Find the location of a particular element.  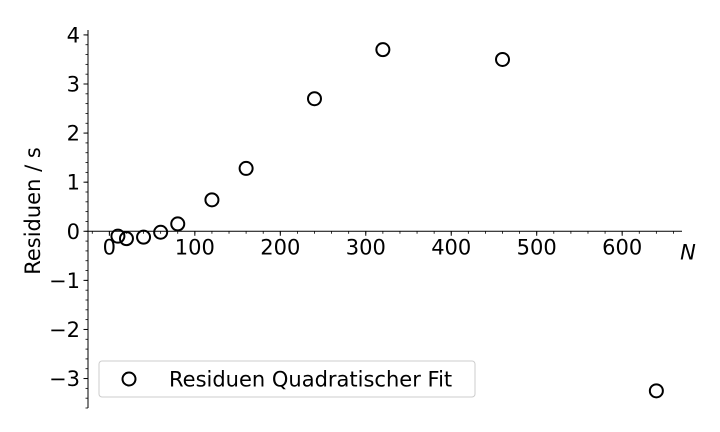

legend: Residuen Quadratischer Fit is located at coordinates (287, 379).